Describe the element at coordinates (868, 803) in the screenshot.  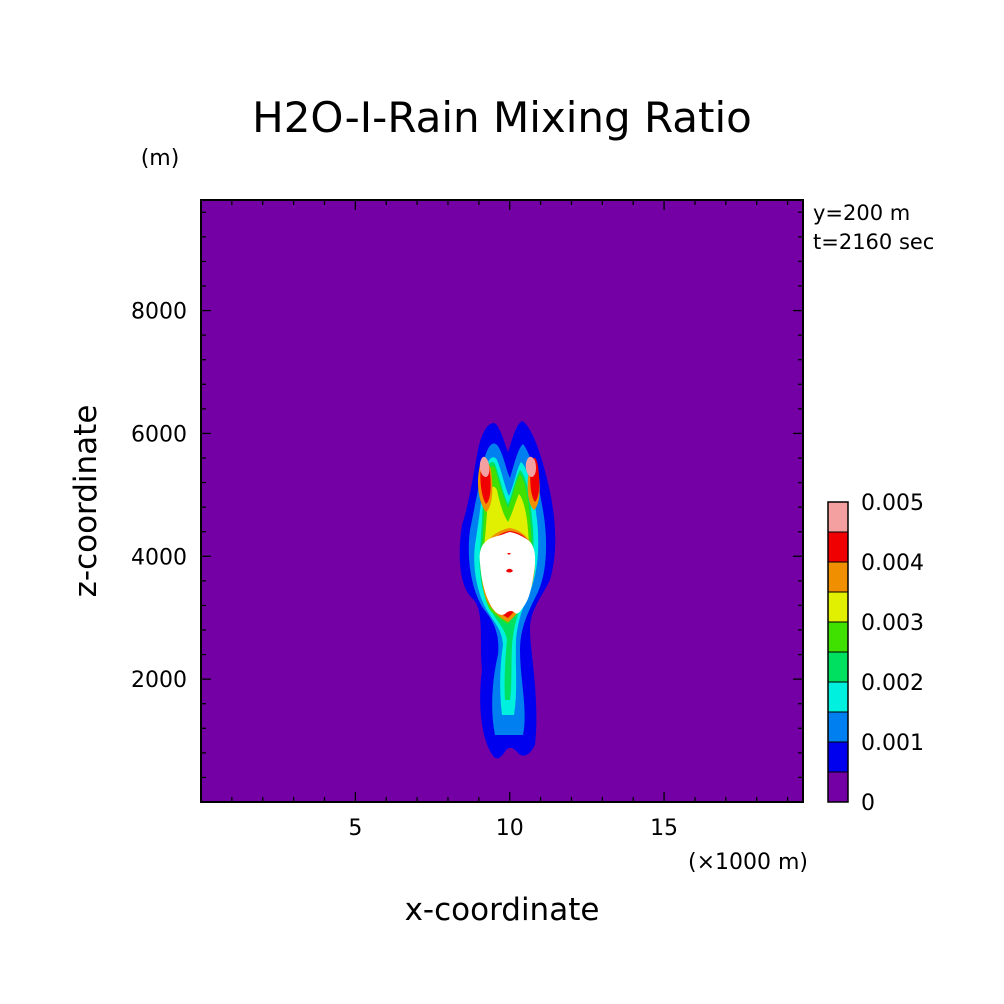
I see `colorbar-tick-label: 0` at that location.